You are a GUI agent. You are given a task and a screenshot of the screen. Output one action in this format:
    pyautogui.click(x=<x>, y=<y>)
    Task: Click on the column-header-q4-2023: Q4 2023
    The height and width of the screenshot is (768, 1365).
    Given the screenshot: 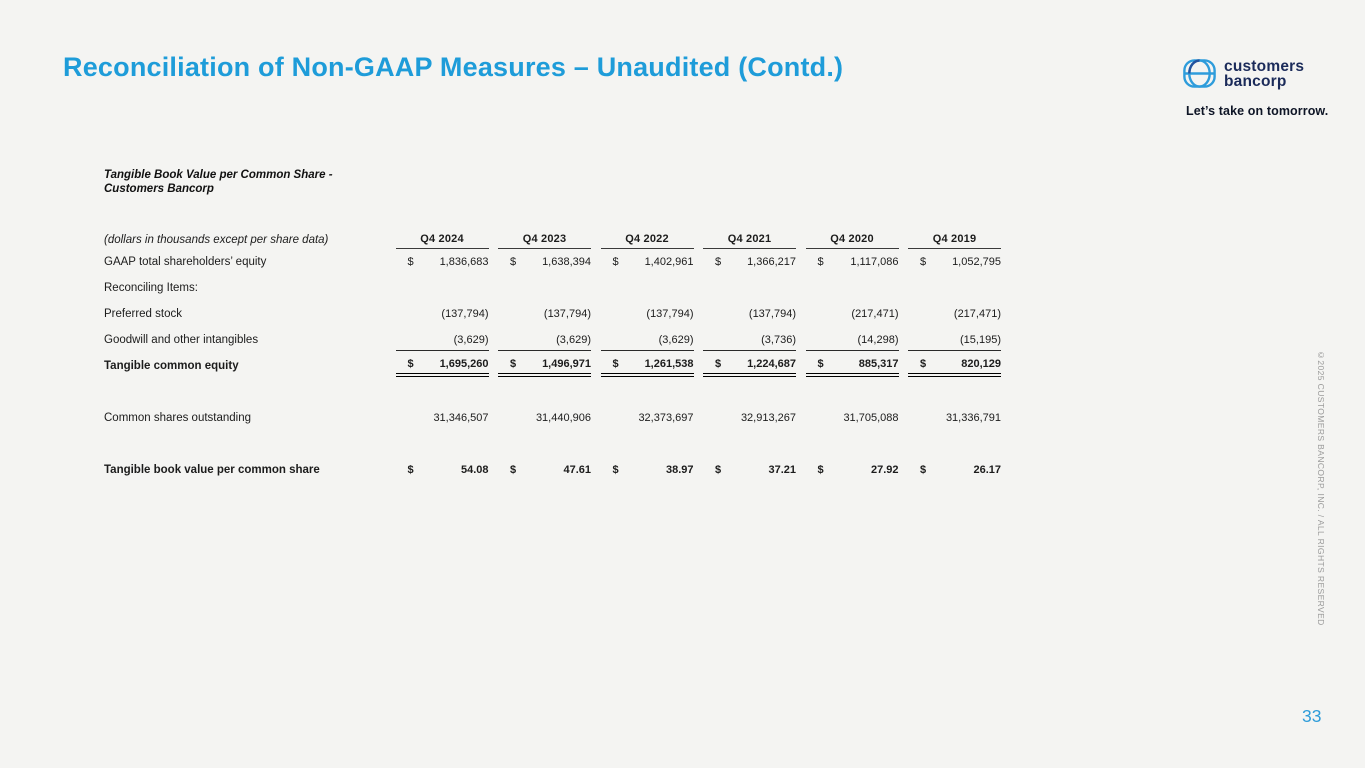 What is the action you would take?
    pyautogui.click(x=544, y=239)
    